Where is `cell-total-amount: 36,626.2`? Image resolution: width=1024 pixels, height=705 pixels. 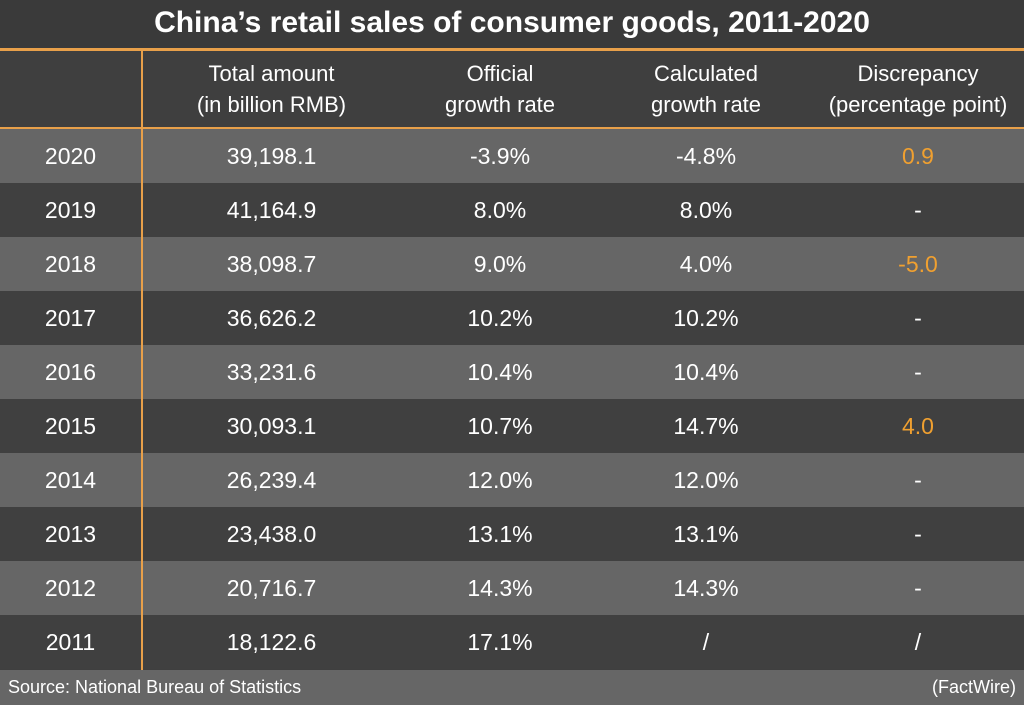 cell-total-amount: 36,626.2 is located at coordinates (271, 318).